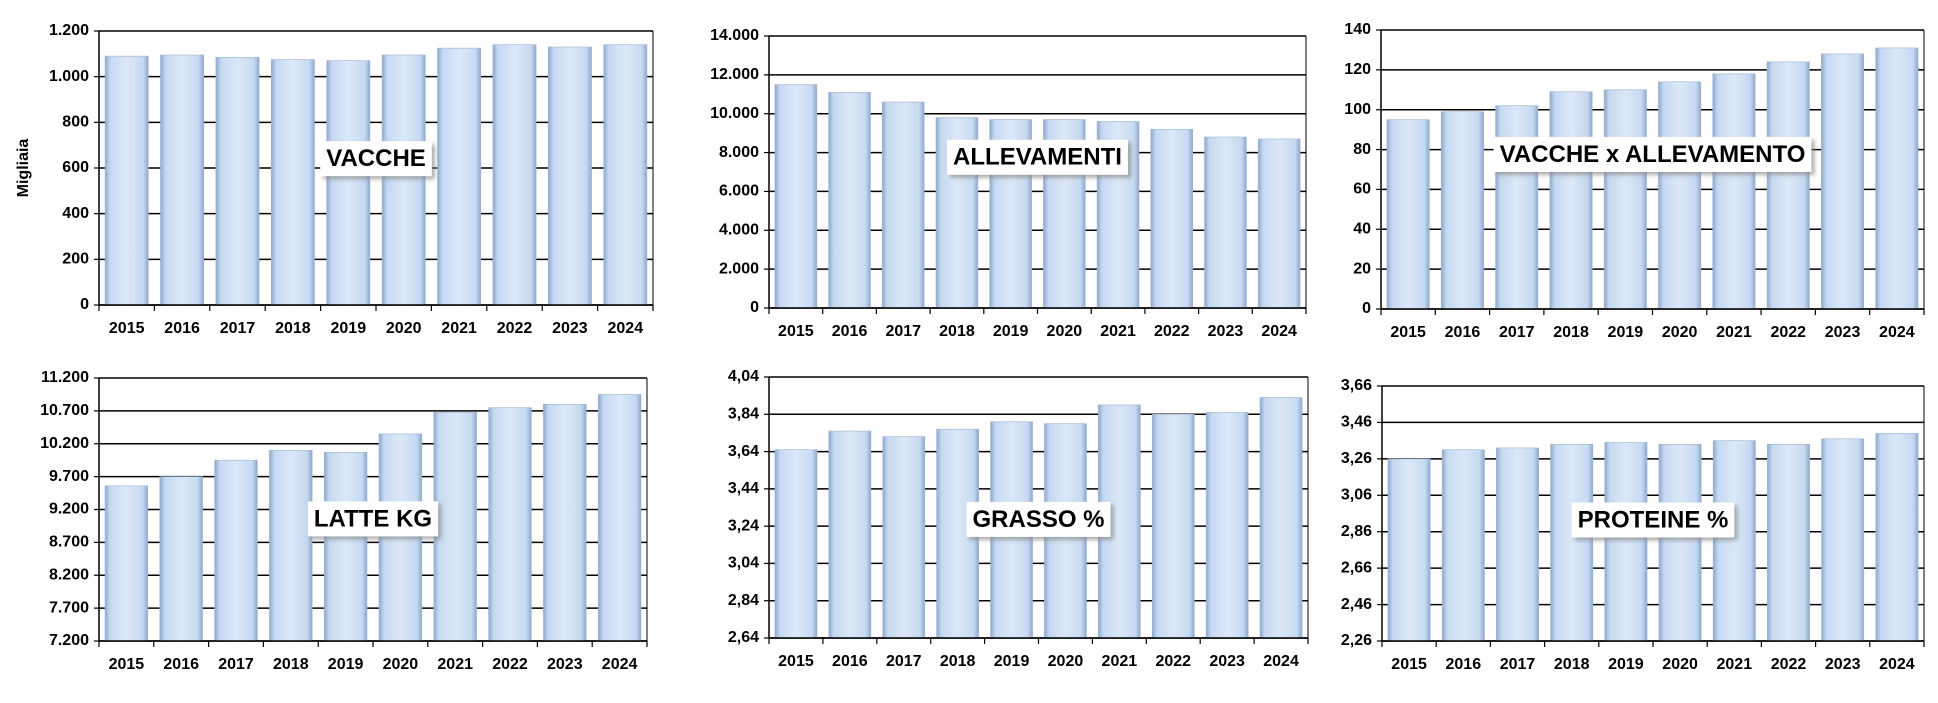 Image resolution: width=1938 pixels, height=703 pixels. I want to click on y-tick-label: 9.200, so click(69, 509).